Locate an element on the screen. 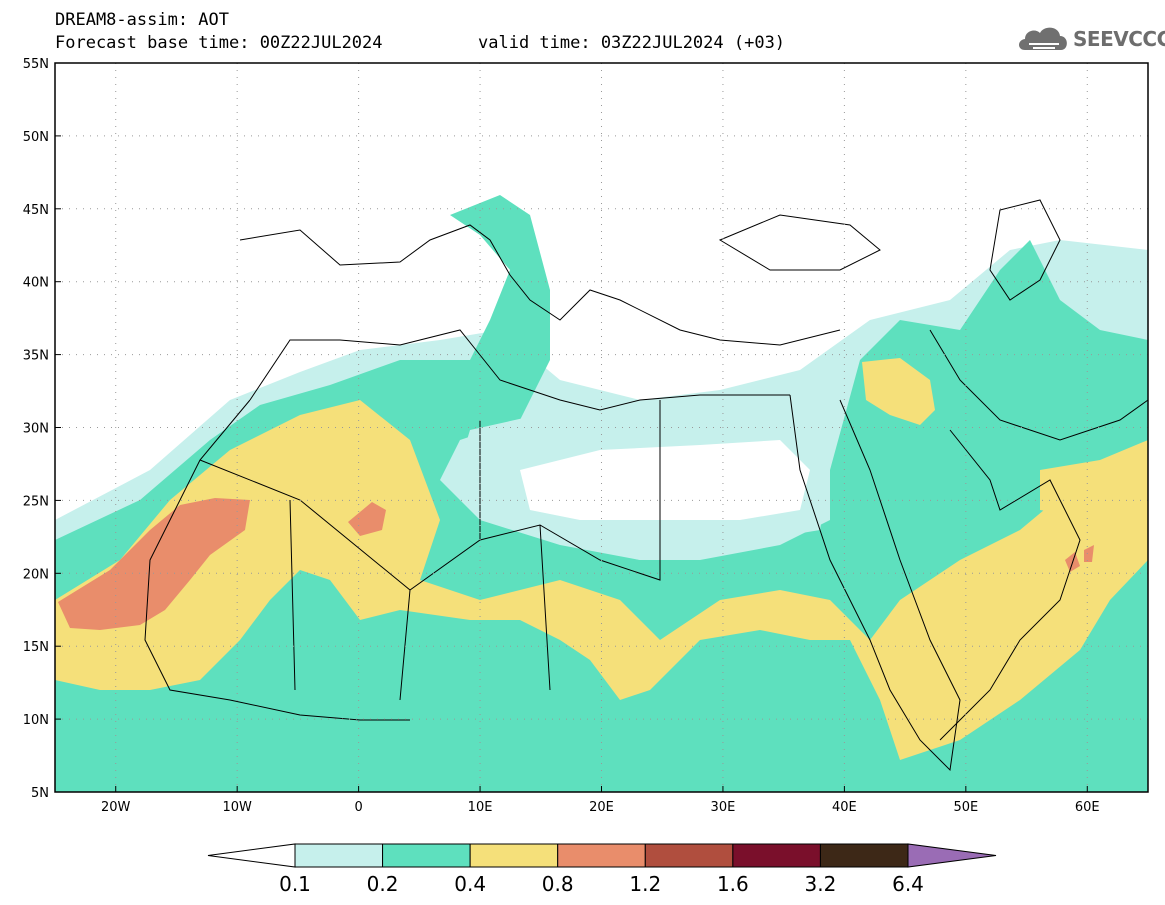 The height and width of the screenshot is (905, 1165). colorbar-label: 0.1 is located at coordinates (295, 884).